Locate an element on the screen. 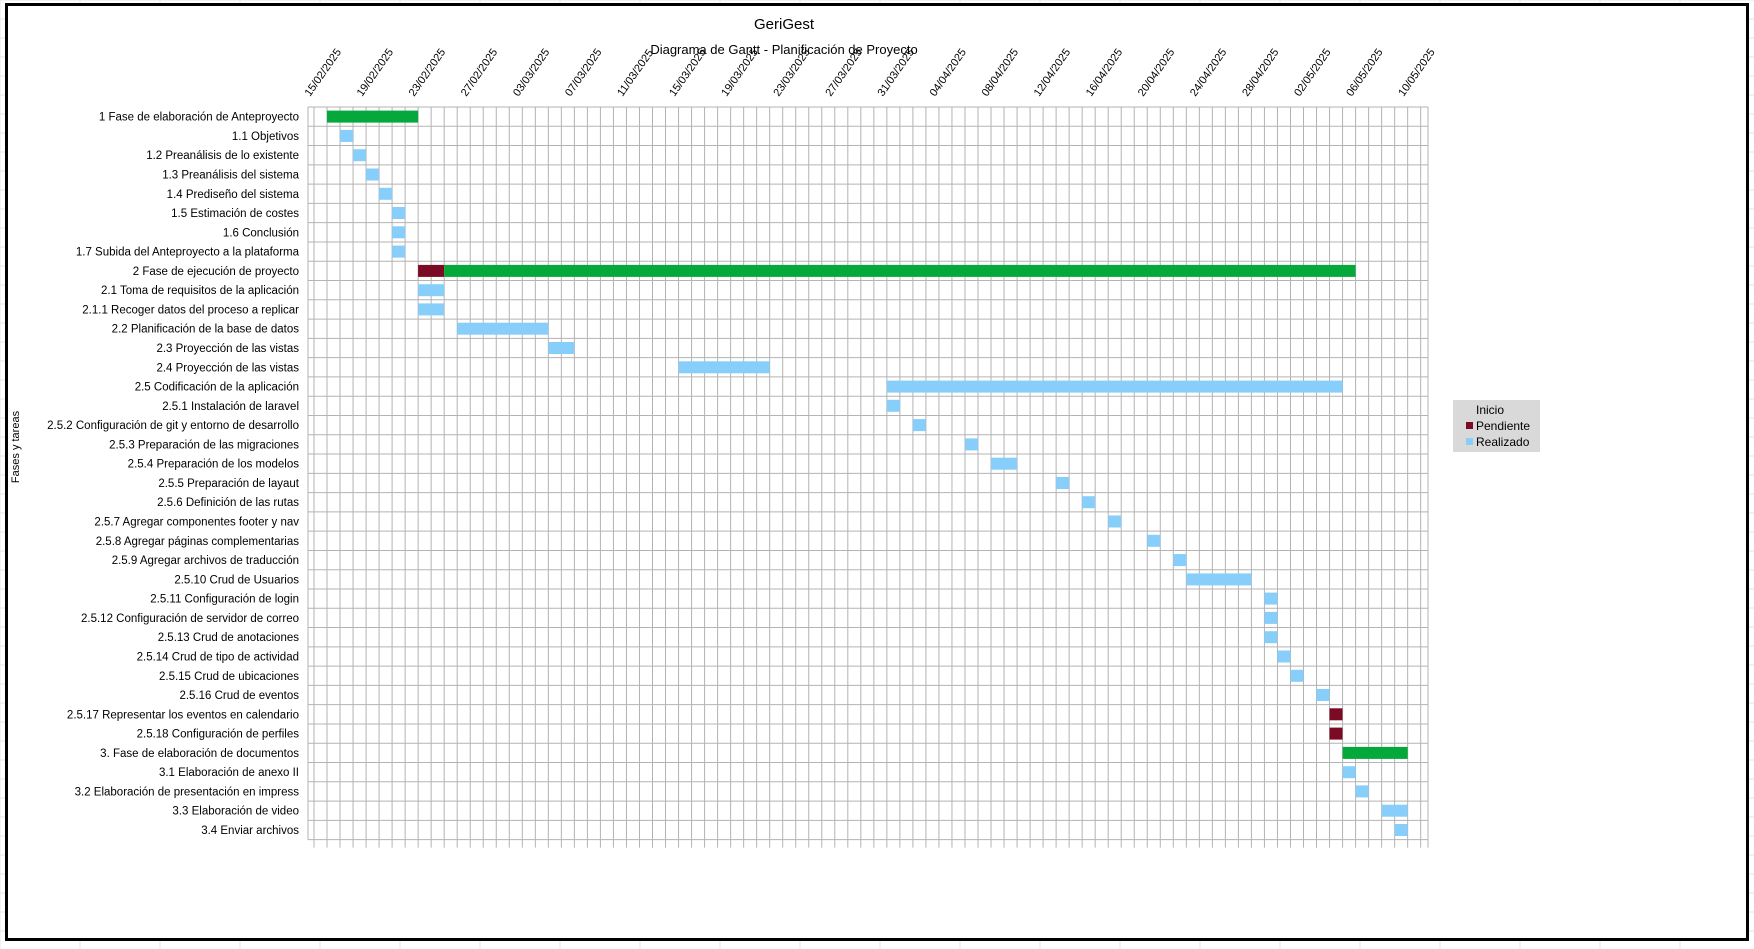 The image size is (1754, 949). task-label: 1.5 Estimación de costes is located at coordinates (235, 214).